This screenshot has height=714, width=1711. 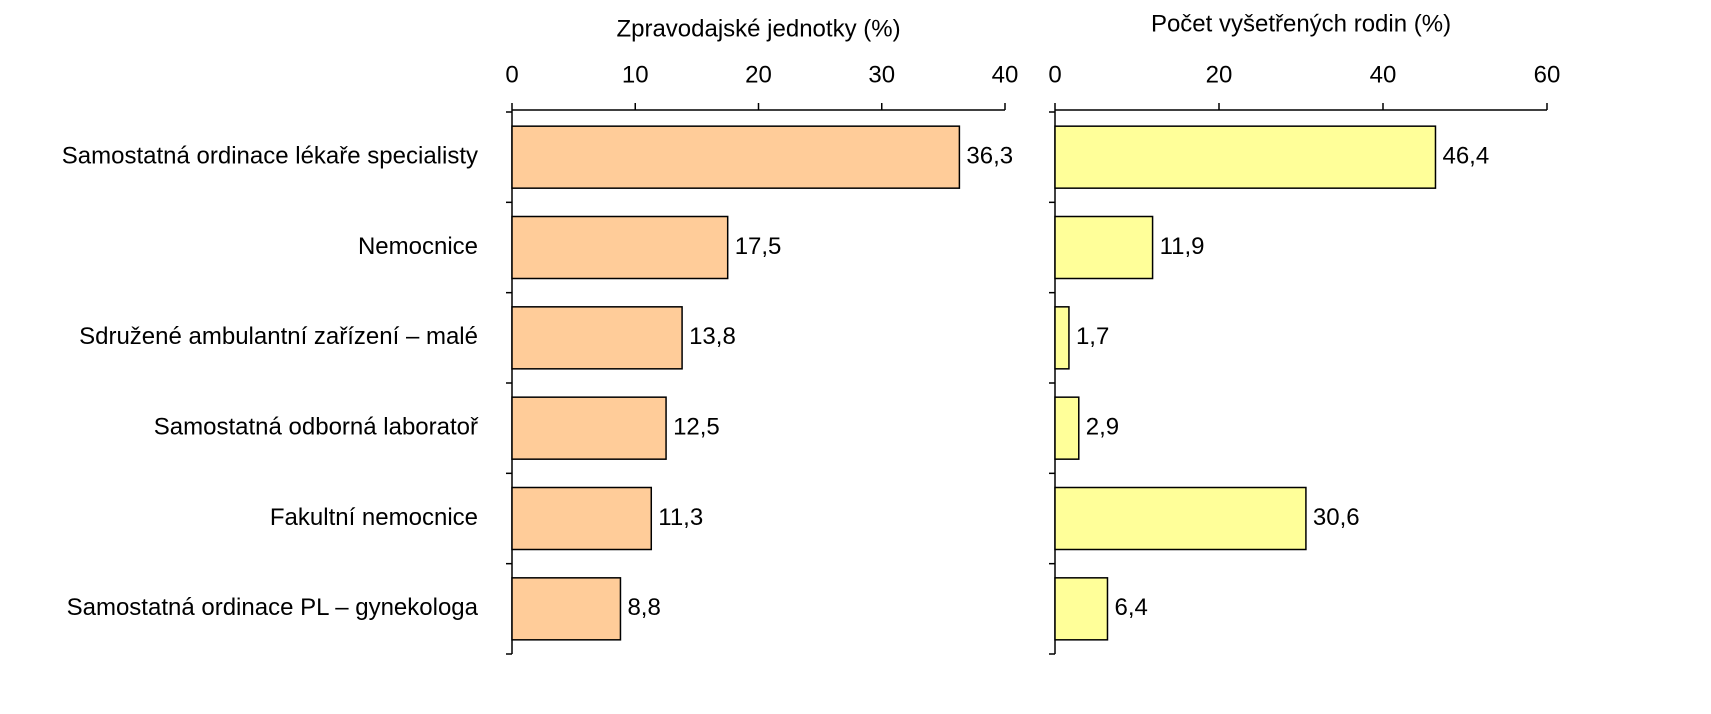 I want to click on value-label: 13,8, so click(x=712, y=336).